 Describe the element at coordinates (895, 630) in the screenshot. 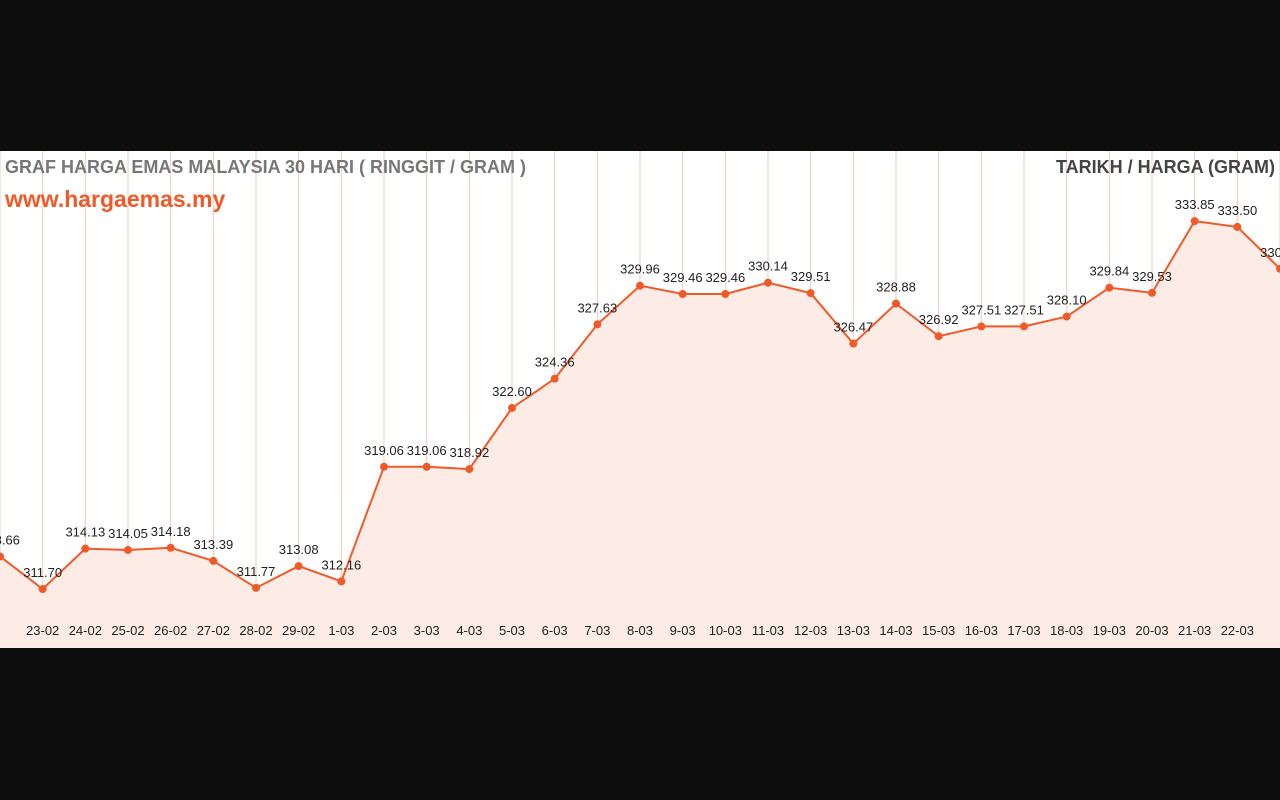

I see `x-tick-label: 14-03` at that location.